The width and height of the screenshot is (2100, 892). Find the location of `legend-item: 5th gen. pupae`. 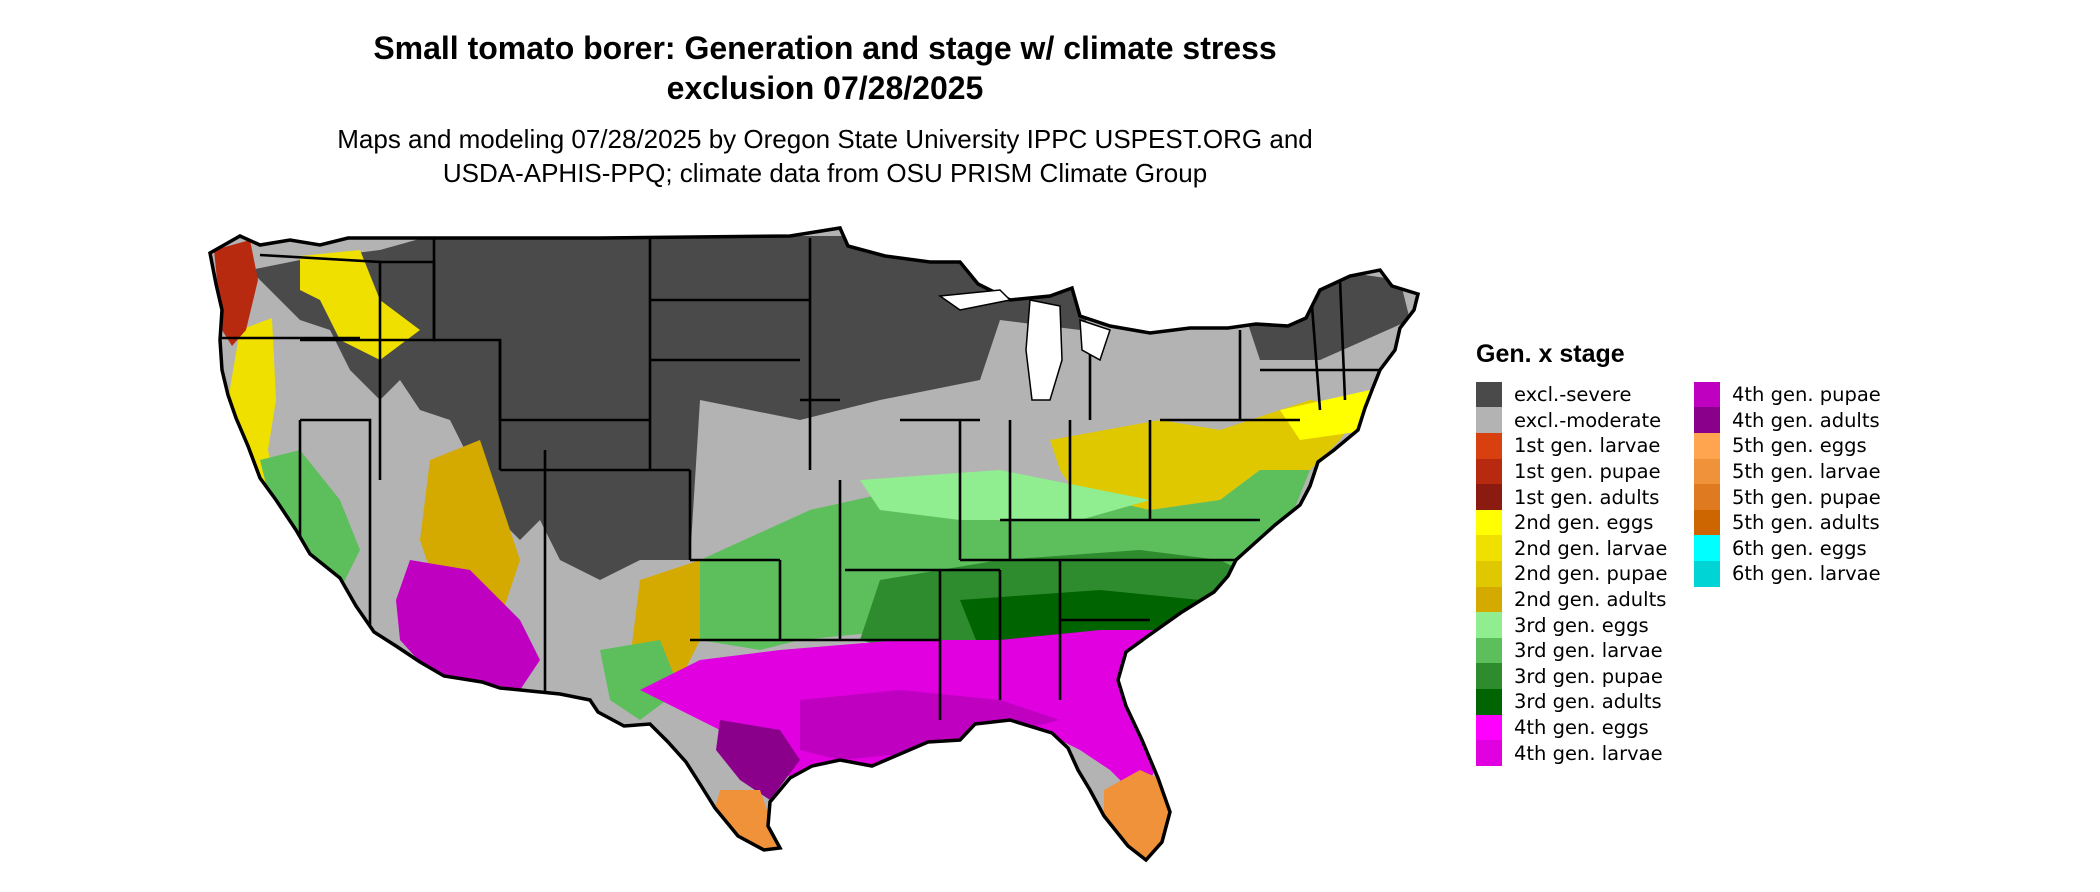

legend-item: 5th gen. pupae is located at coordinates (1787, 497).